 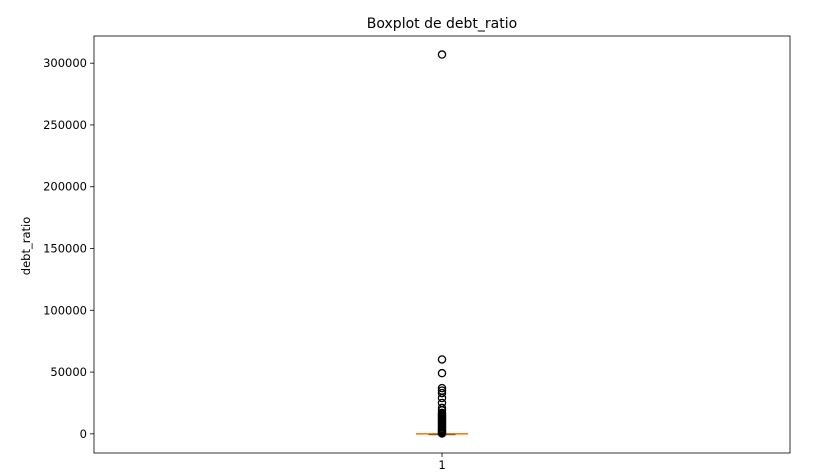 What do you see at coordinates (65, 187) in the screenshot?
I see `y-tick-label: 200000` at bounding box center [65, 187].